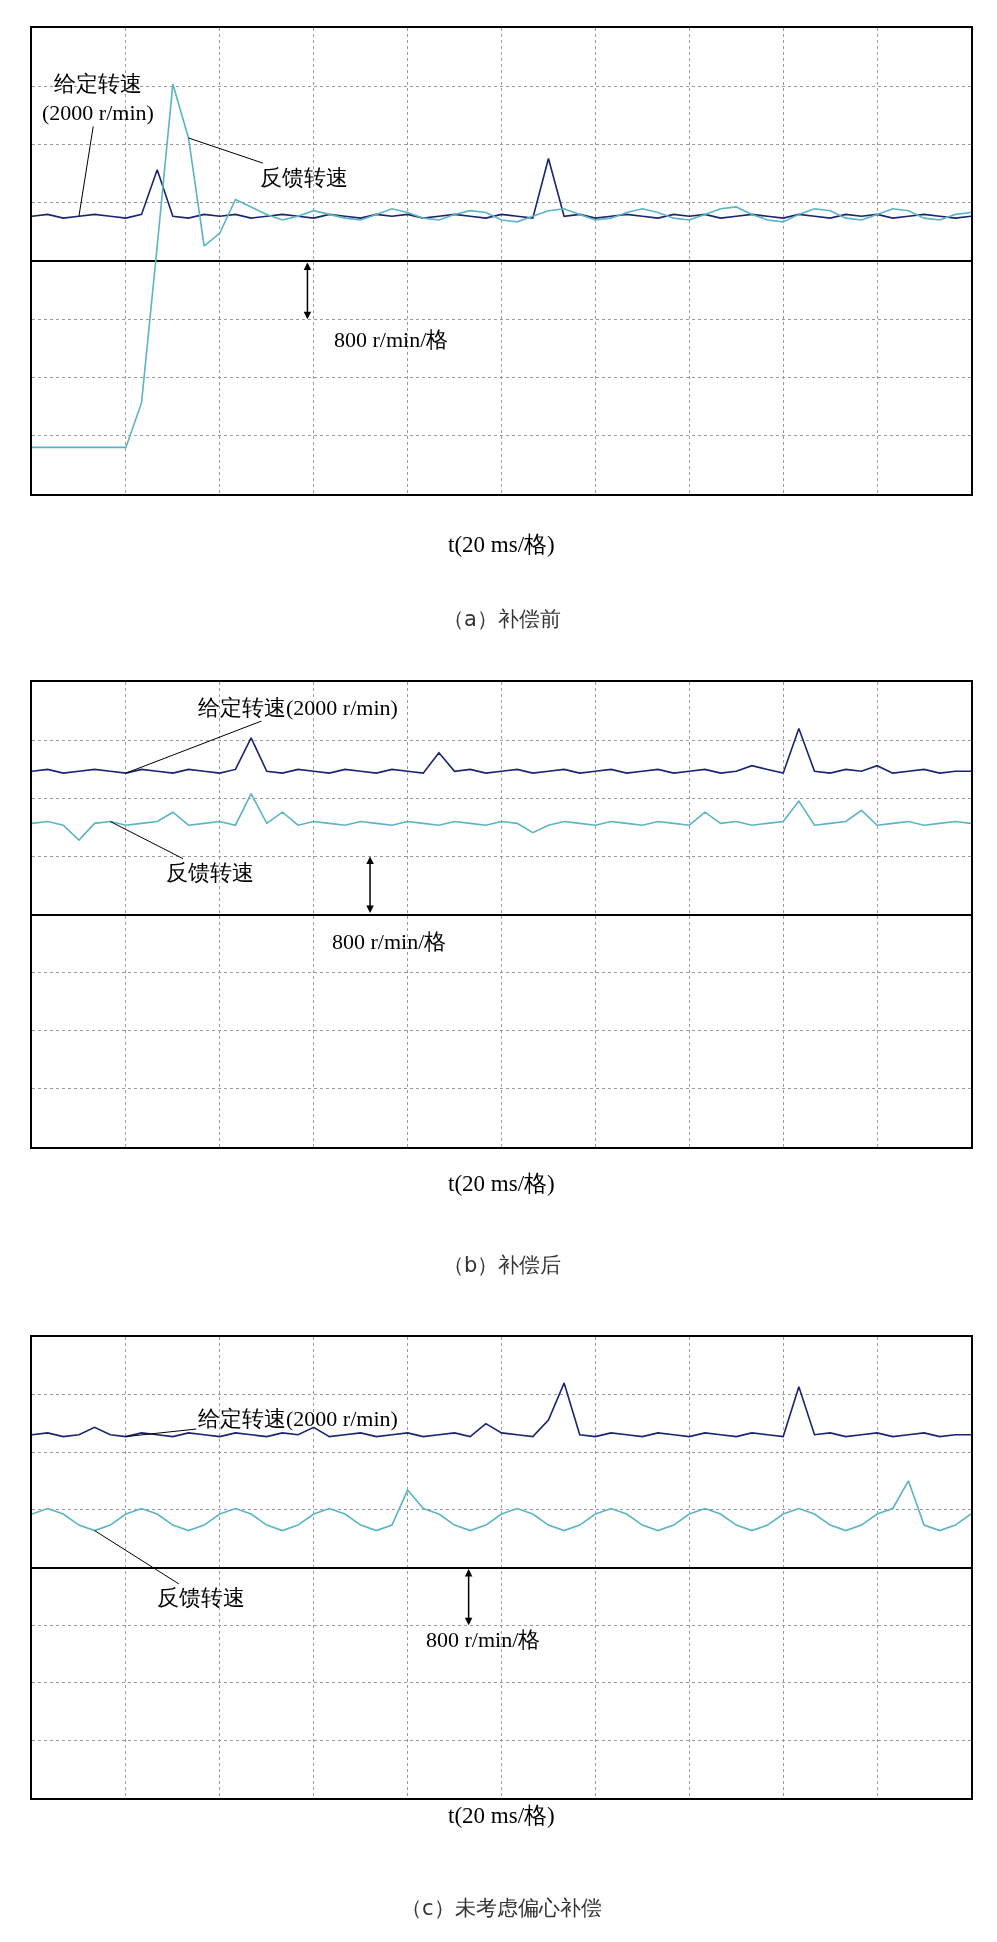  What do you see at coordinates (501, 1908) in the screenshot?
I see `text: （c）未考虑偏心补偿` at bounding box center [501, 1908].